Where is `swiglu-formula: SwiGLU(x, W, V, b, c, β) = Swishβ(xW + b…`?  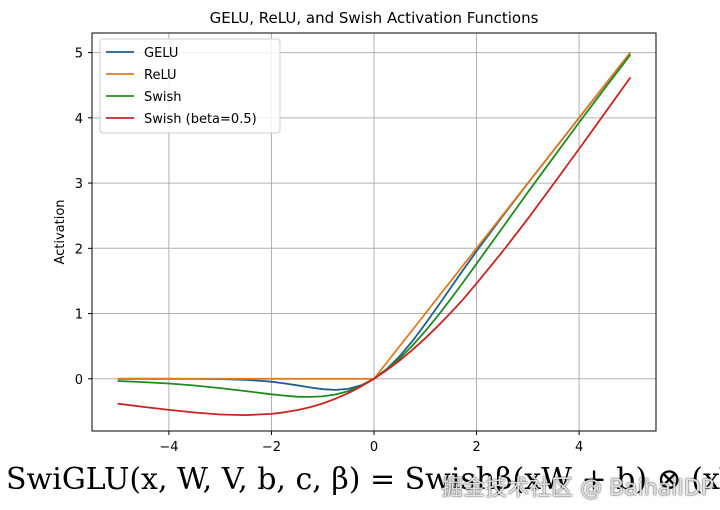
swiglu-formula: SwiGLU(x, W, V, b, c, β) = Swishβ(xW + b… is located at coordinates (363, 479).